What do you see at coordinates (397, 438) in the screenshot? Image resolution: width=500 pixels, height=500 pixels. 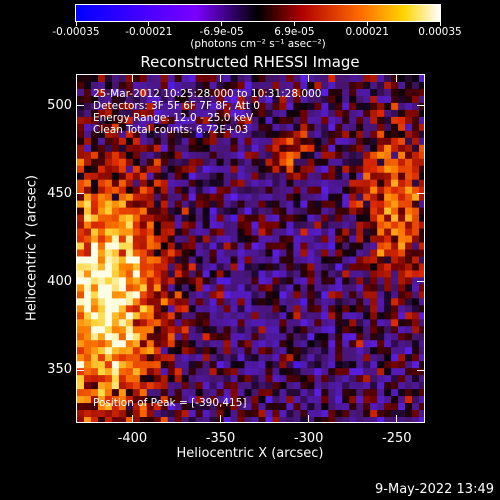 I see `x-axis-tick-label: -250` at bounding box center [397, 438].